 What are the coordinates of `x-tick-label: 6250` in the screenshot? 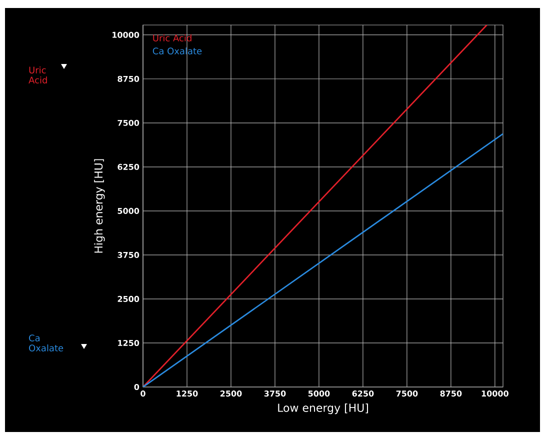 It's located at (363, 393).